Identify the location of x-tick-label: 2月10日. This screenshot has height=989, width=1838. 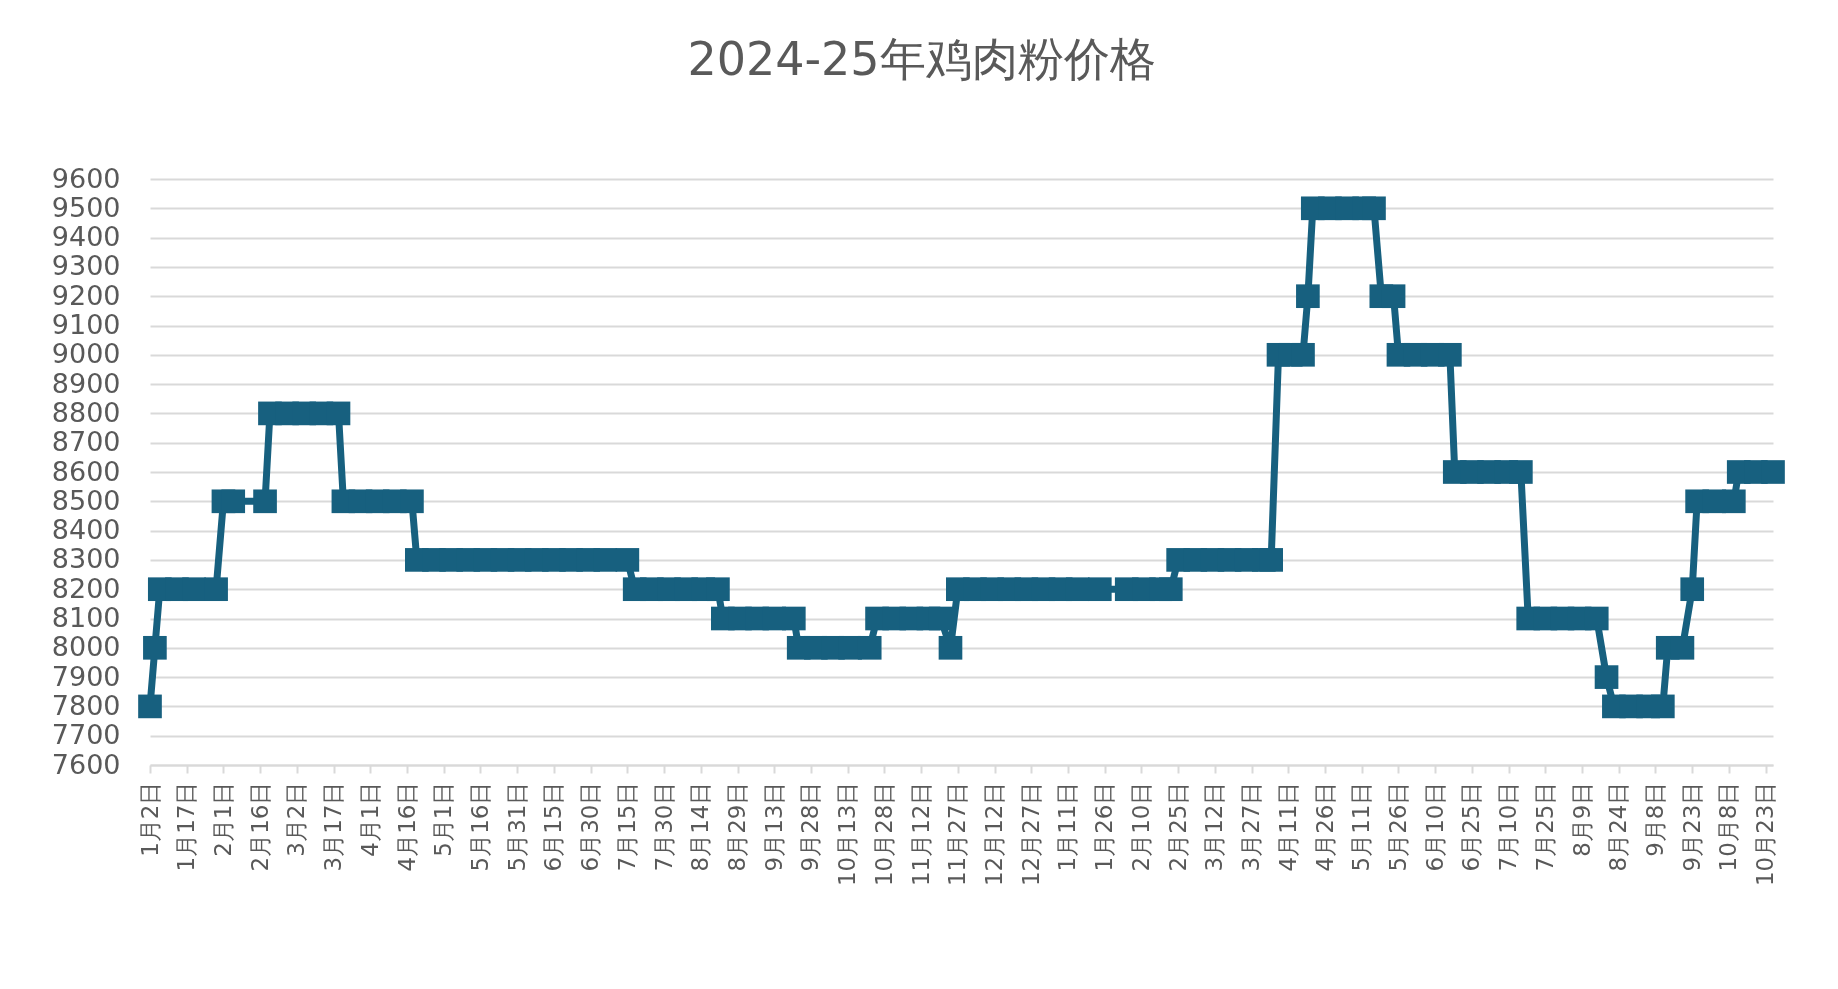
(1140, 826).